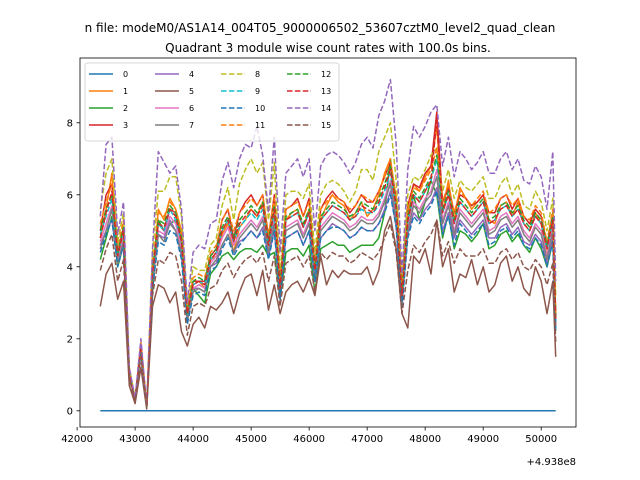 The height and width of the screenshot is (480, 640). Describe the element at coordinates (70, 195) in the screenshot. I see `y-tick-label: 6` at that location.